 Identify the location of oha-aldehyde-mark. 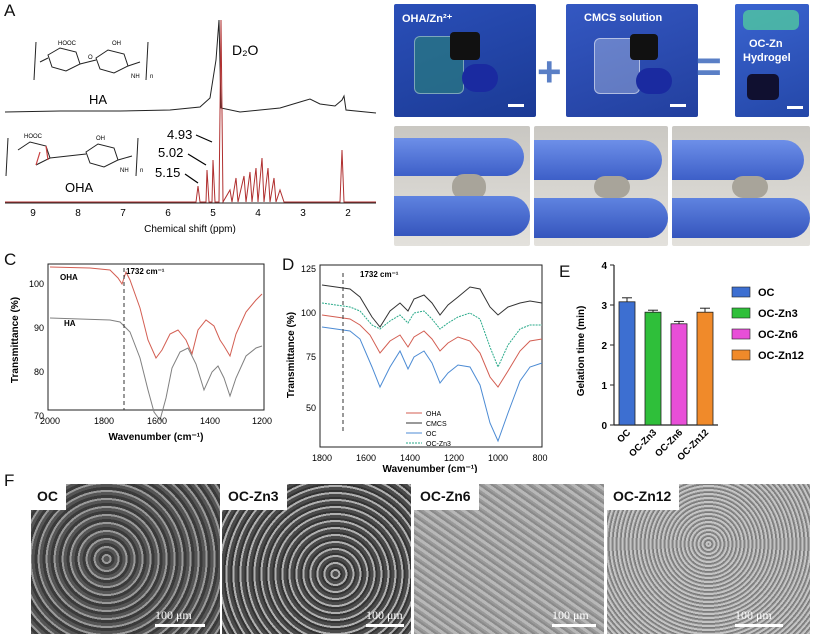
(42, 155).